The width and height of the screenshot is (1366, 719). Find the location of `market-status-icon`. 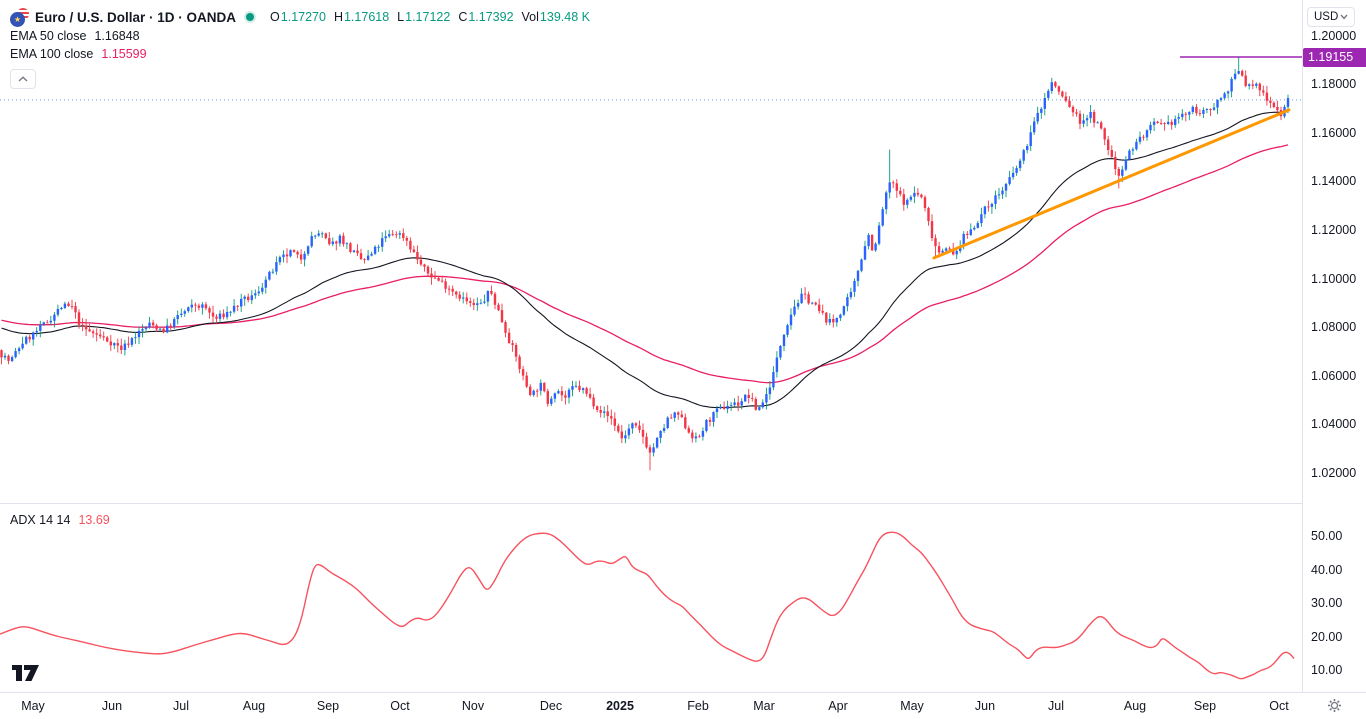

market-status-icon is located at coordinates (250, 17).